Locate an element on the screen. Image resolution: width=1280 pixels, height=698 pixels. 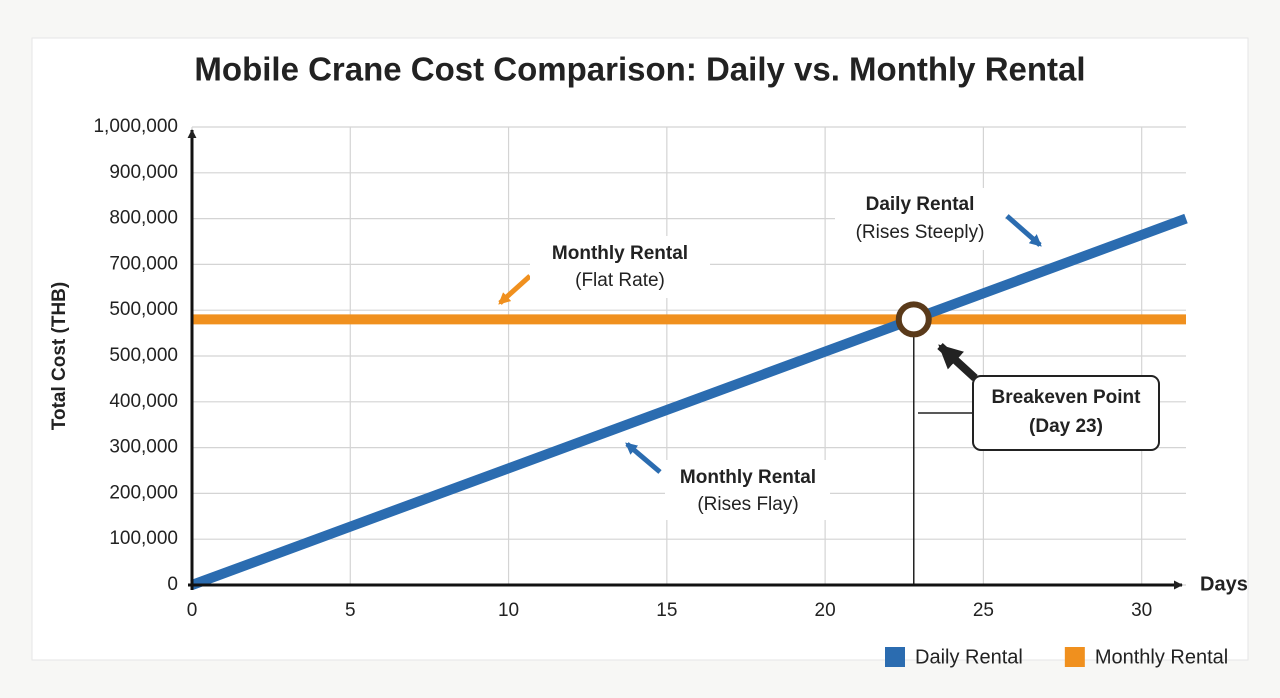
legend-label: Daily Rental is located at coordinates (969, 657).